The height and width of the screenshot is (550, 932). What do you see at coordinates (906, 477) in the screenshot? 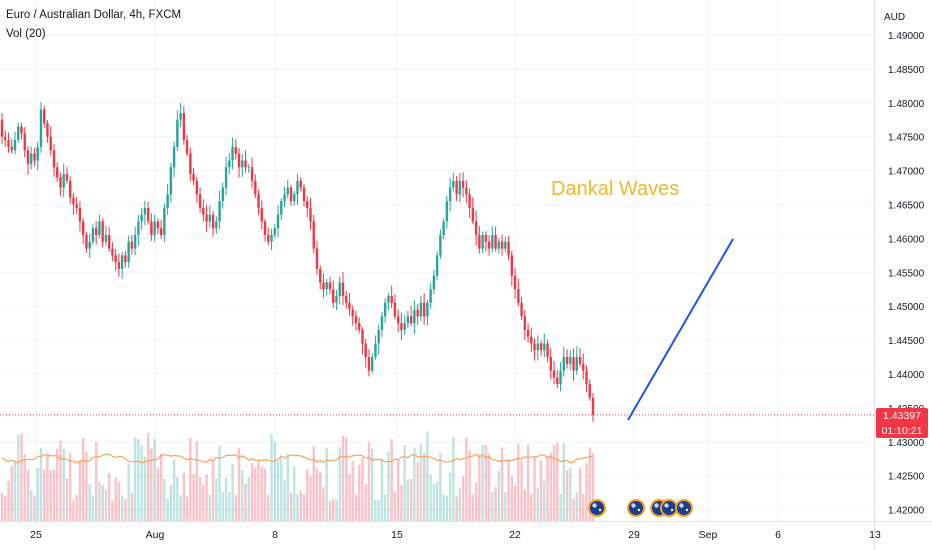
I see `price-tick-label: 1.42500` at bounding box center [906, 477].